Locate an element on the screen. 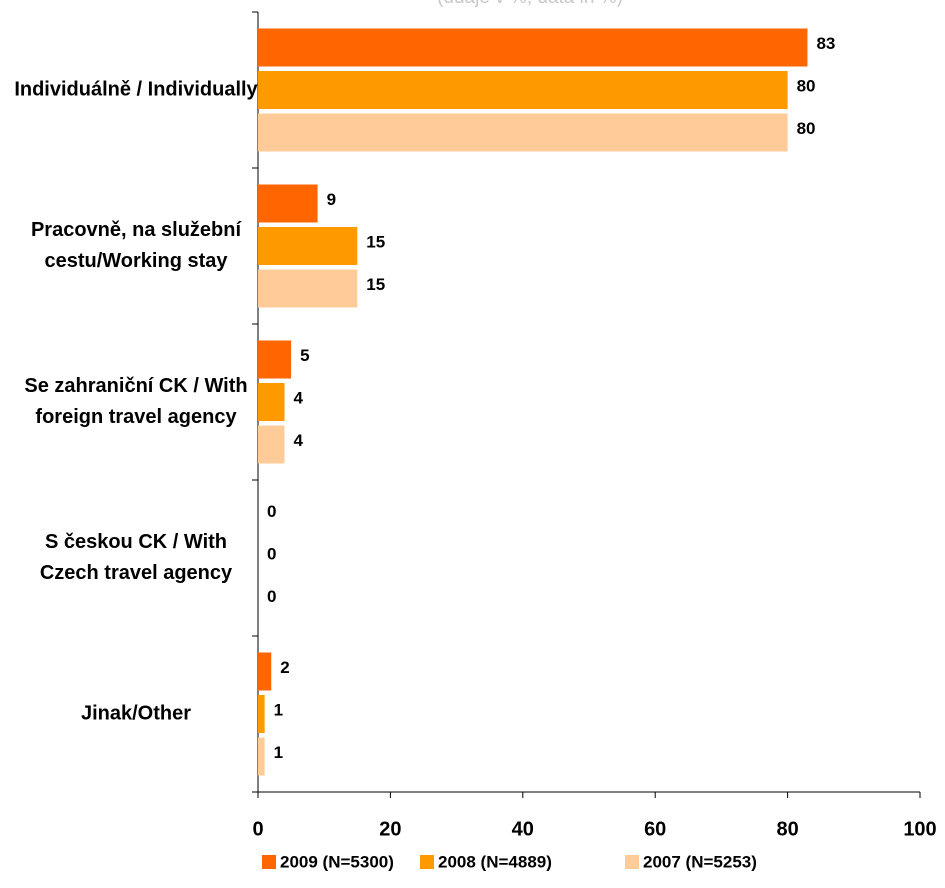 Image resolution: width=945 pixels, height=888 pixels. data-label: 2 is located at coordinates (284, 667).